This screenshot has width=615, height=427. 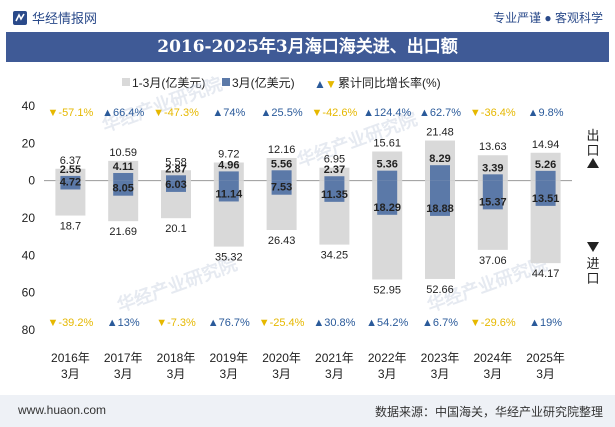 I want to click on import-growth-label: ▲30.8%, so click(x=334, y=323).